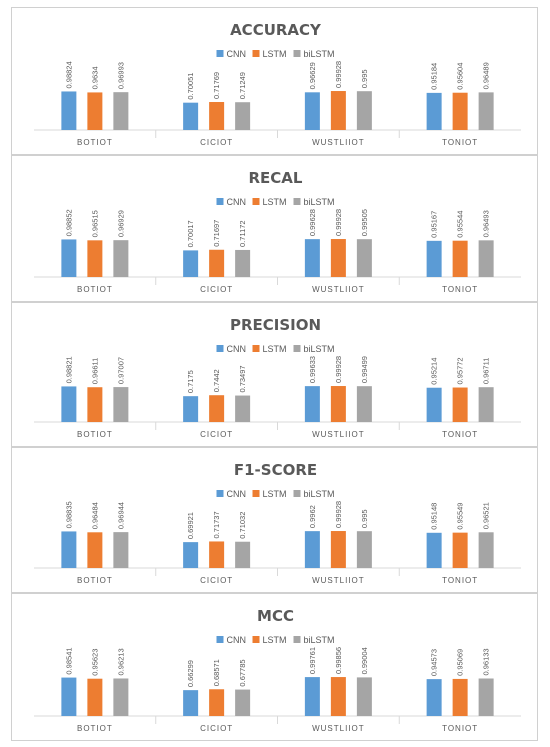 This screenshot has height=747, width=550. Describe the element at coordinates (486, 515) in the screenshot. I see `data-label: 0.96521` at that location.